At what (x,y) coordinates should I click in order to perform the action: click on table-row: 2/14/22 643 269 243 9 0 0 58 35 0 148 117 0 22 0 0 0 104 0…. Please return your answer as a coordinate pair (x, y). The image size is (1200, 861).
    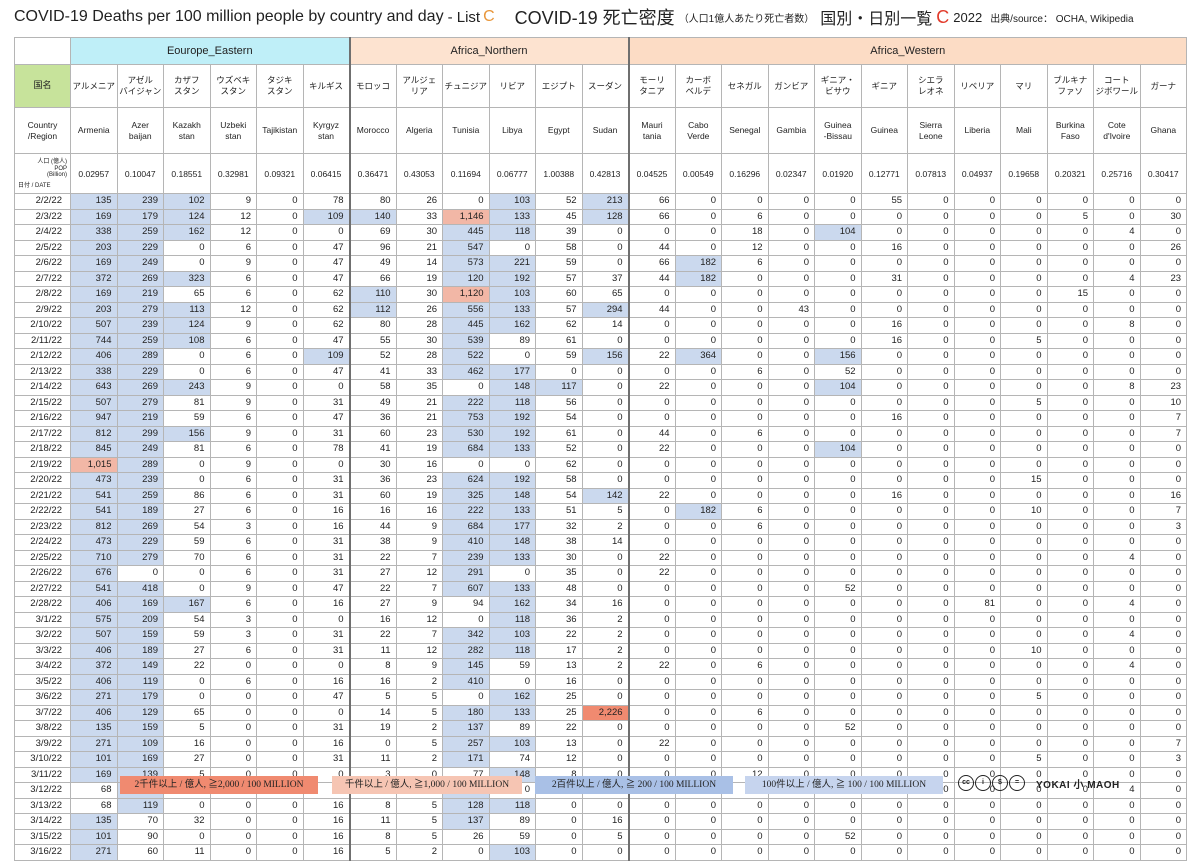
    Looking at the image, I should click on (601, 387).